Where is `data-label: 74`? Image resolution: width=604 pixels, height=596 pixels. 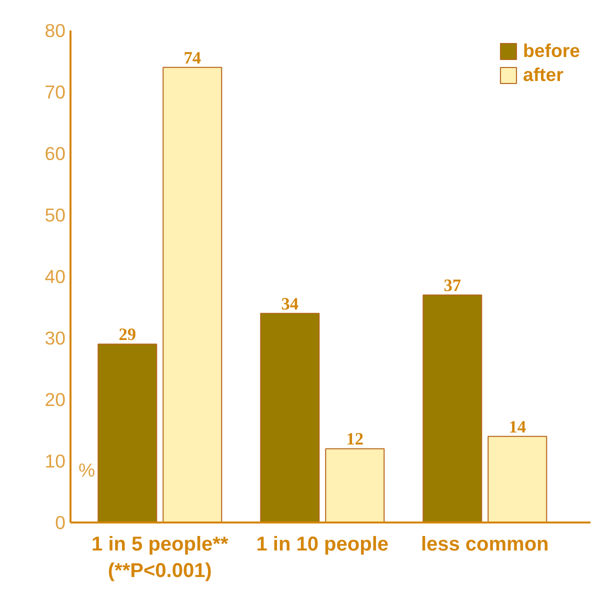 data-label: 74 is located at coordinates (193, 58).